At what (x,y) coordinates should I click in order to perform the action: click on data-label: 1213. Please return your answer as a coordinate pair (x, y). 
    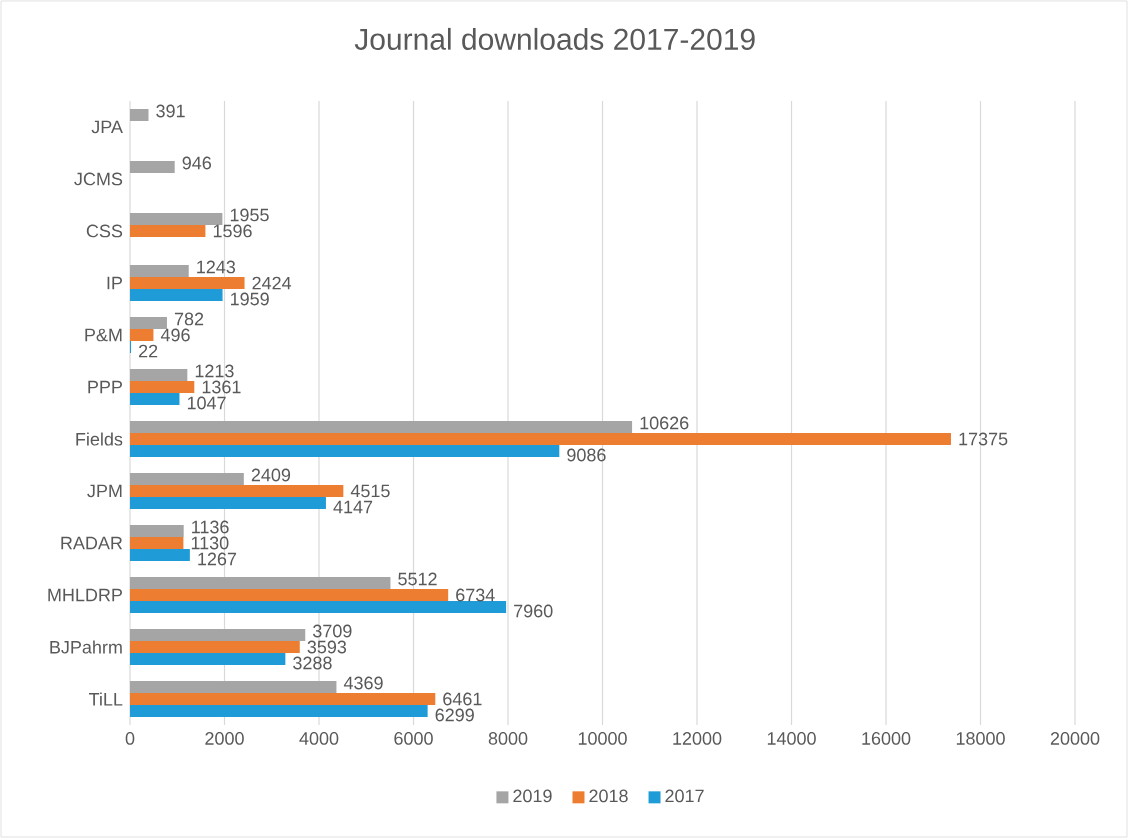
    Looking at the image, I should click on (214, 371).